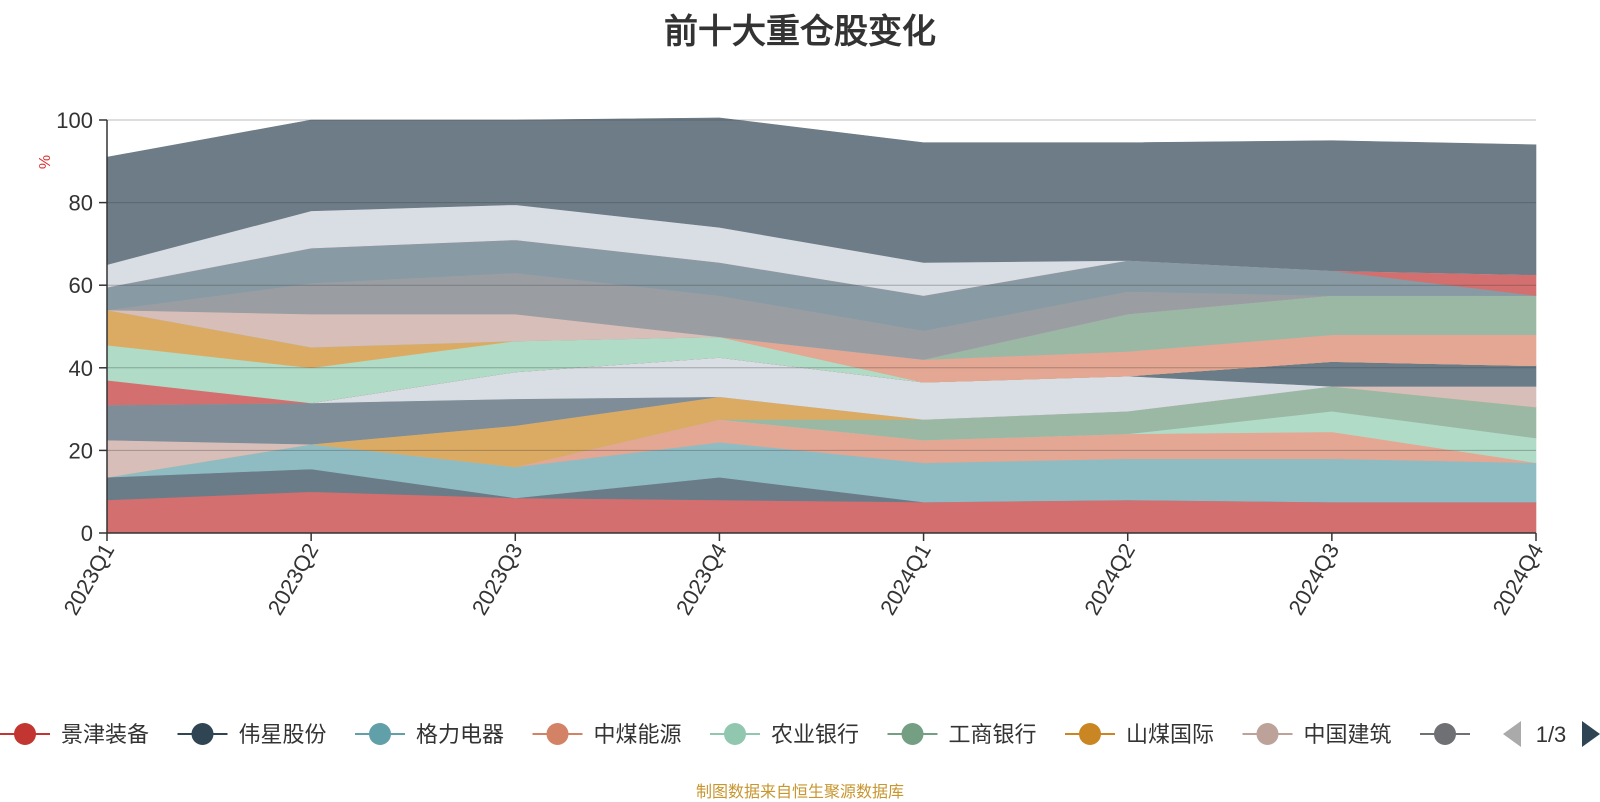 The height and width of the screenshot is (802, 1600). Describe the element at coordinates (81, 368) in the screenshot. I see `y-tick-label: 40` at that location.